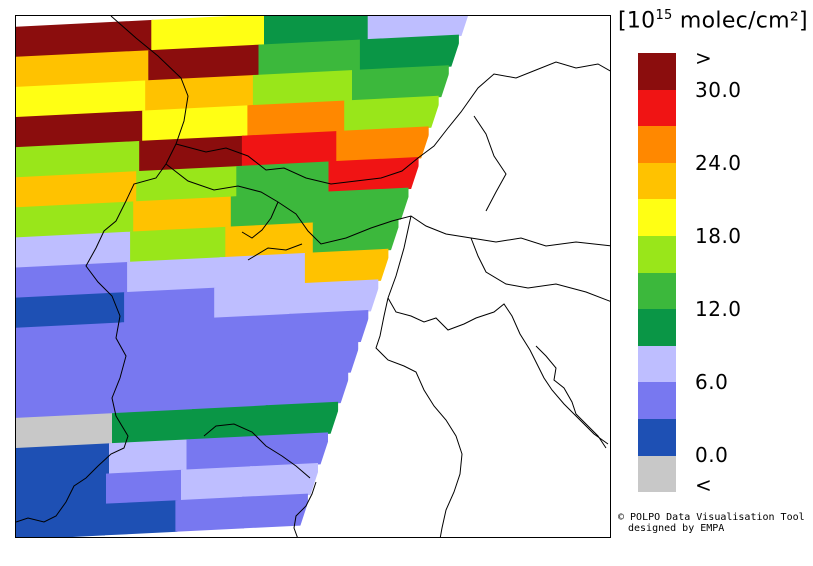 The height and width of the screenshot is (566, 813). Describe the element at coordinates (718, 309) in the screenshot. I see `colorbar-label: 12.0` at that location.